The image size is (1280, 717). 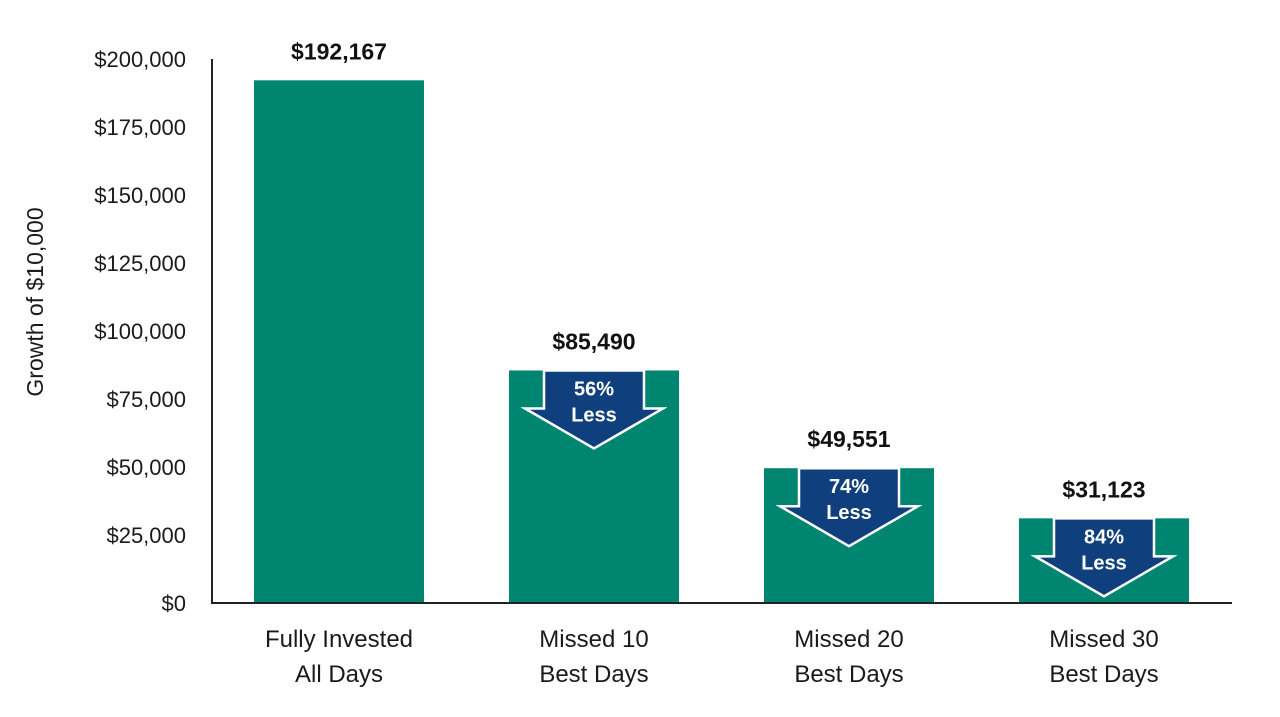 What do you see at coordinates (35, 301) in the screenshot?
I see `y-axis-title: Growth of $10,000` at bounding box center [35, 301].